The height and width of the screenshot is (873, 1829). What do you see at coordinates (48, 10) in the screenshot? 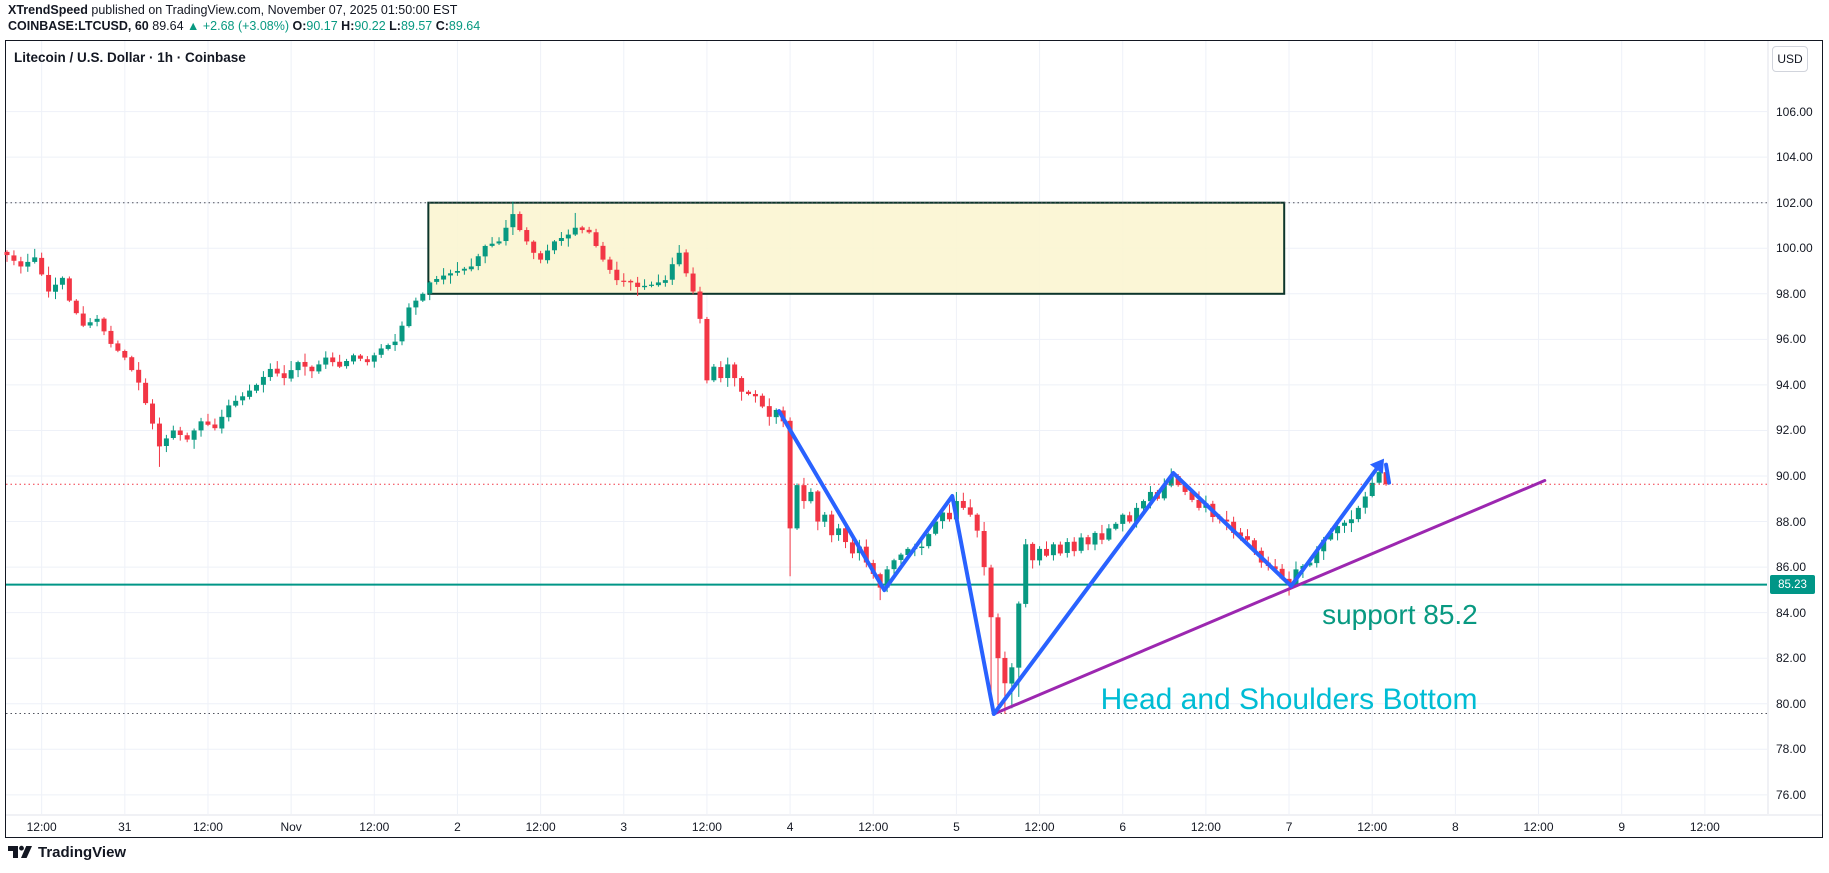
I see `author-name: XTrendSpeed` at bounding box center [48, 10].